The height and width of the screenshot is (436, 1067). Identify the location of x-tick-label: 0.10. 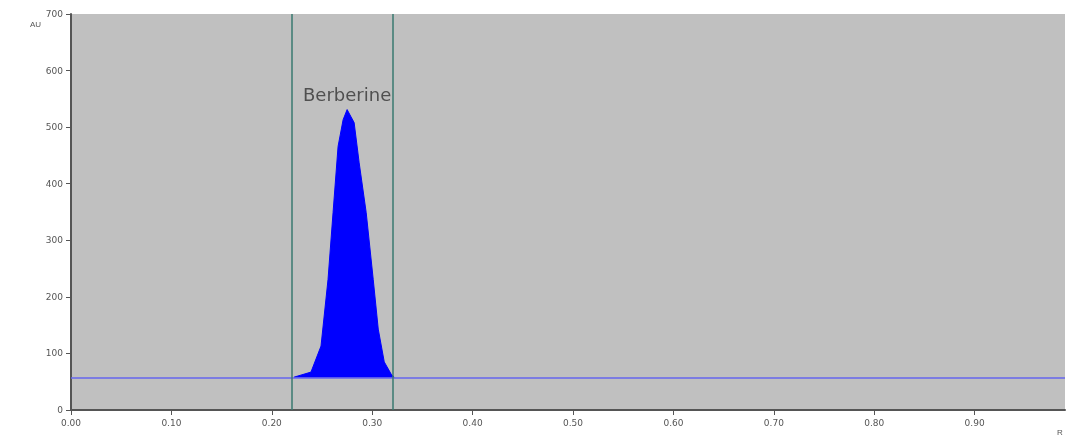
(171, 422).